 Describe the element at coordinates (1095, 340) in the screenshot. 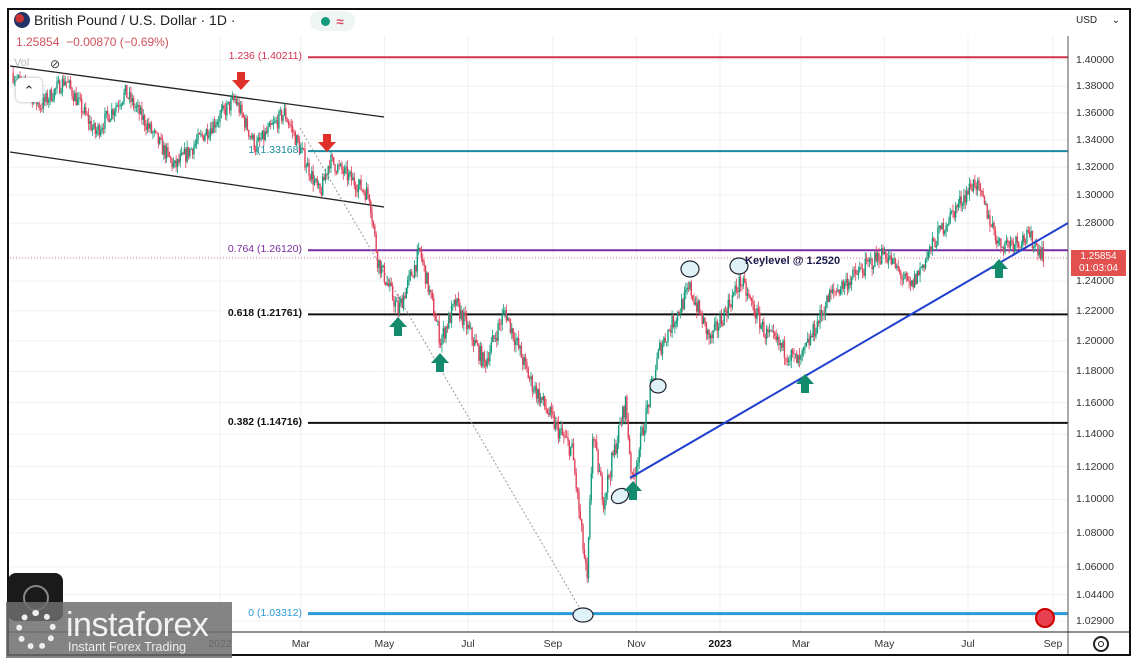

I see `price-tick: 1.20000` at that location.